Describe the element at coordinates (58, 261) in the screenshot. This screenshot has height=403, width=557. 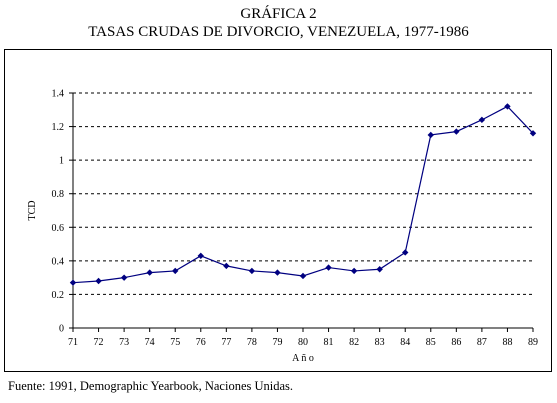
I see `y-tick-label: 0.4` at that location.